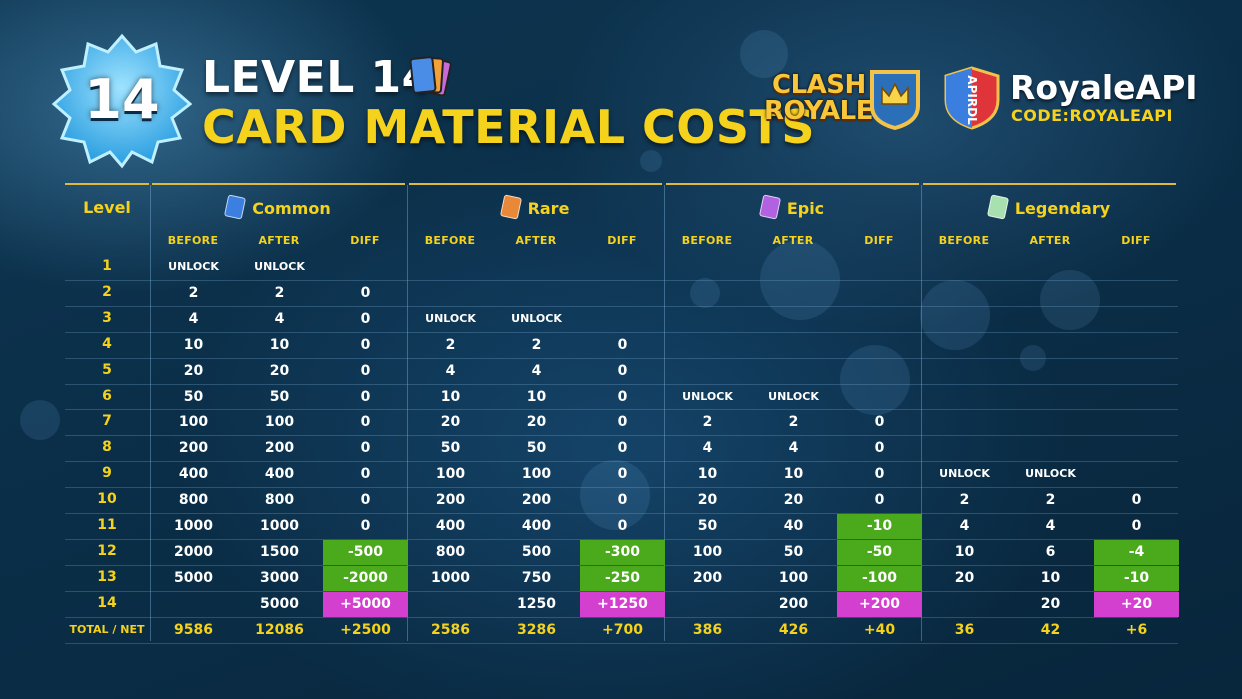 The image size is (1242, 699). I want to click on clash-logo-word1: CLASH, so click(819, 85).